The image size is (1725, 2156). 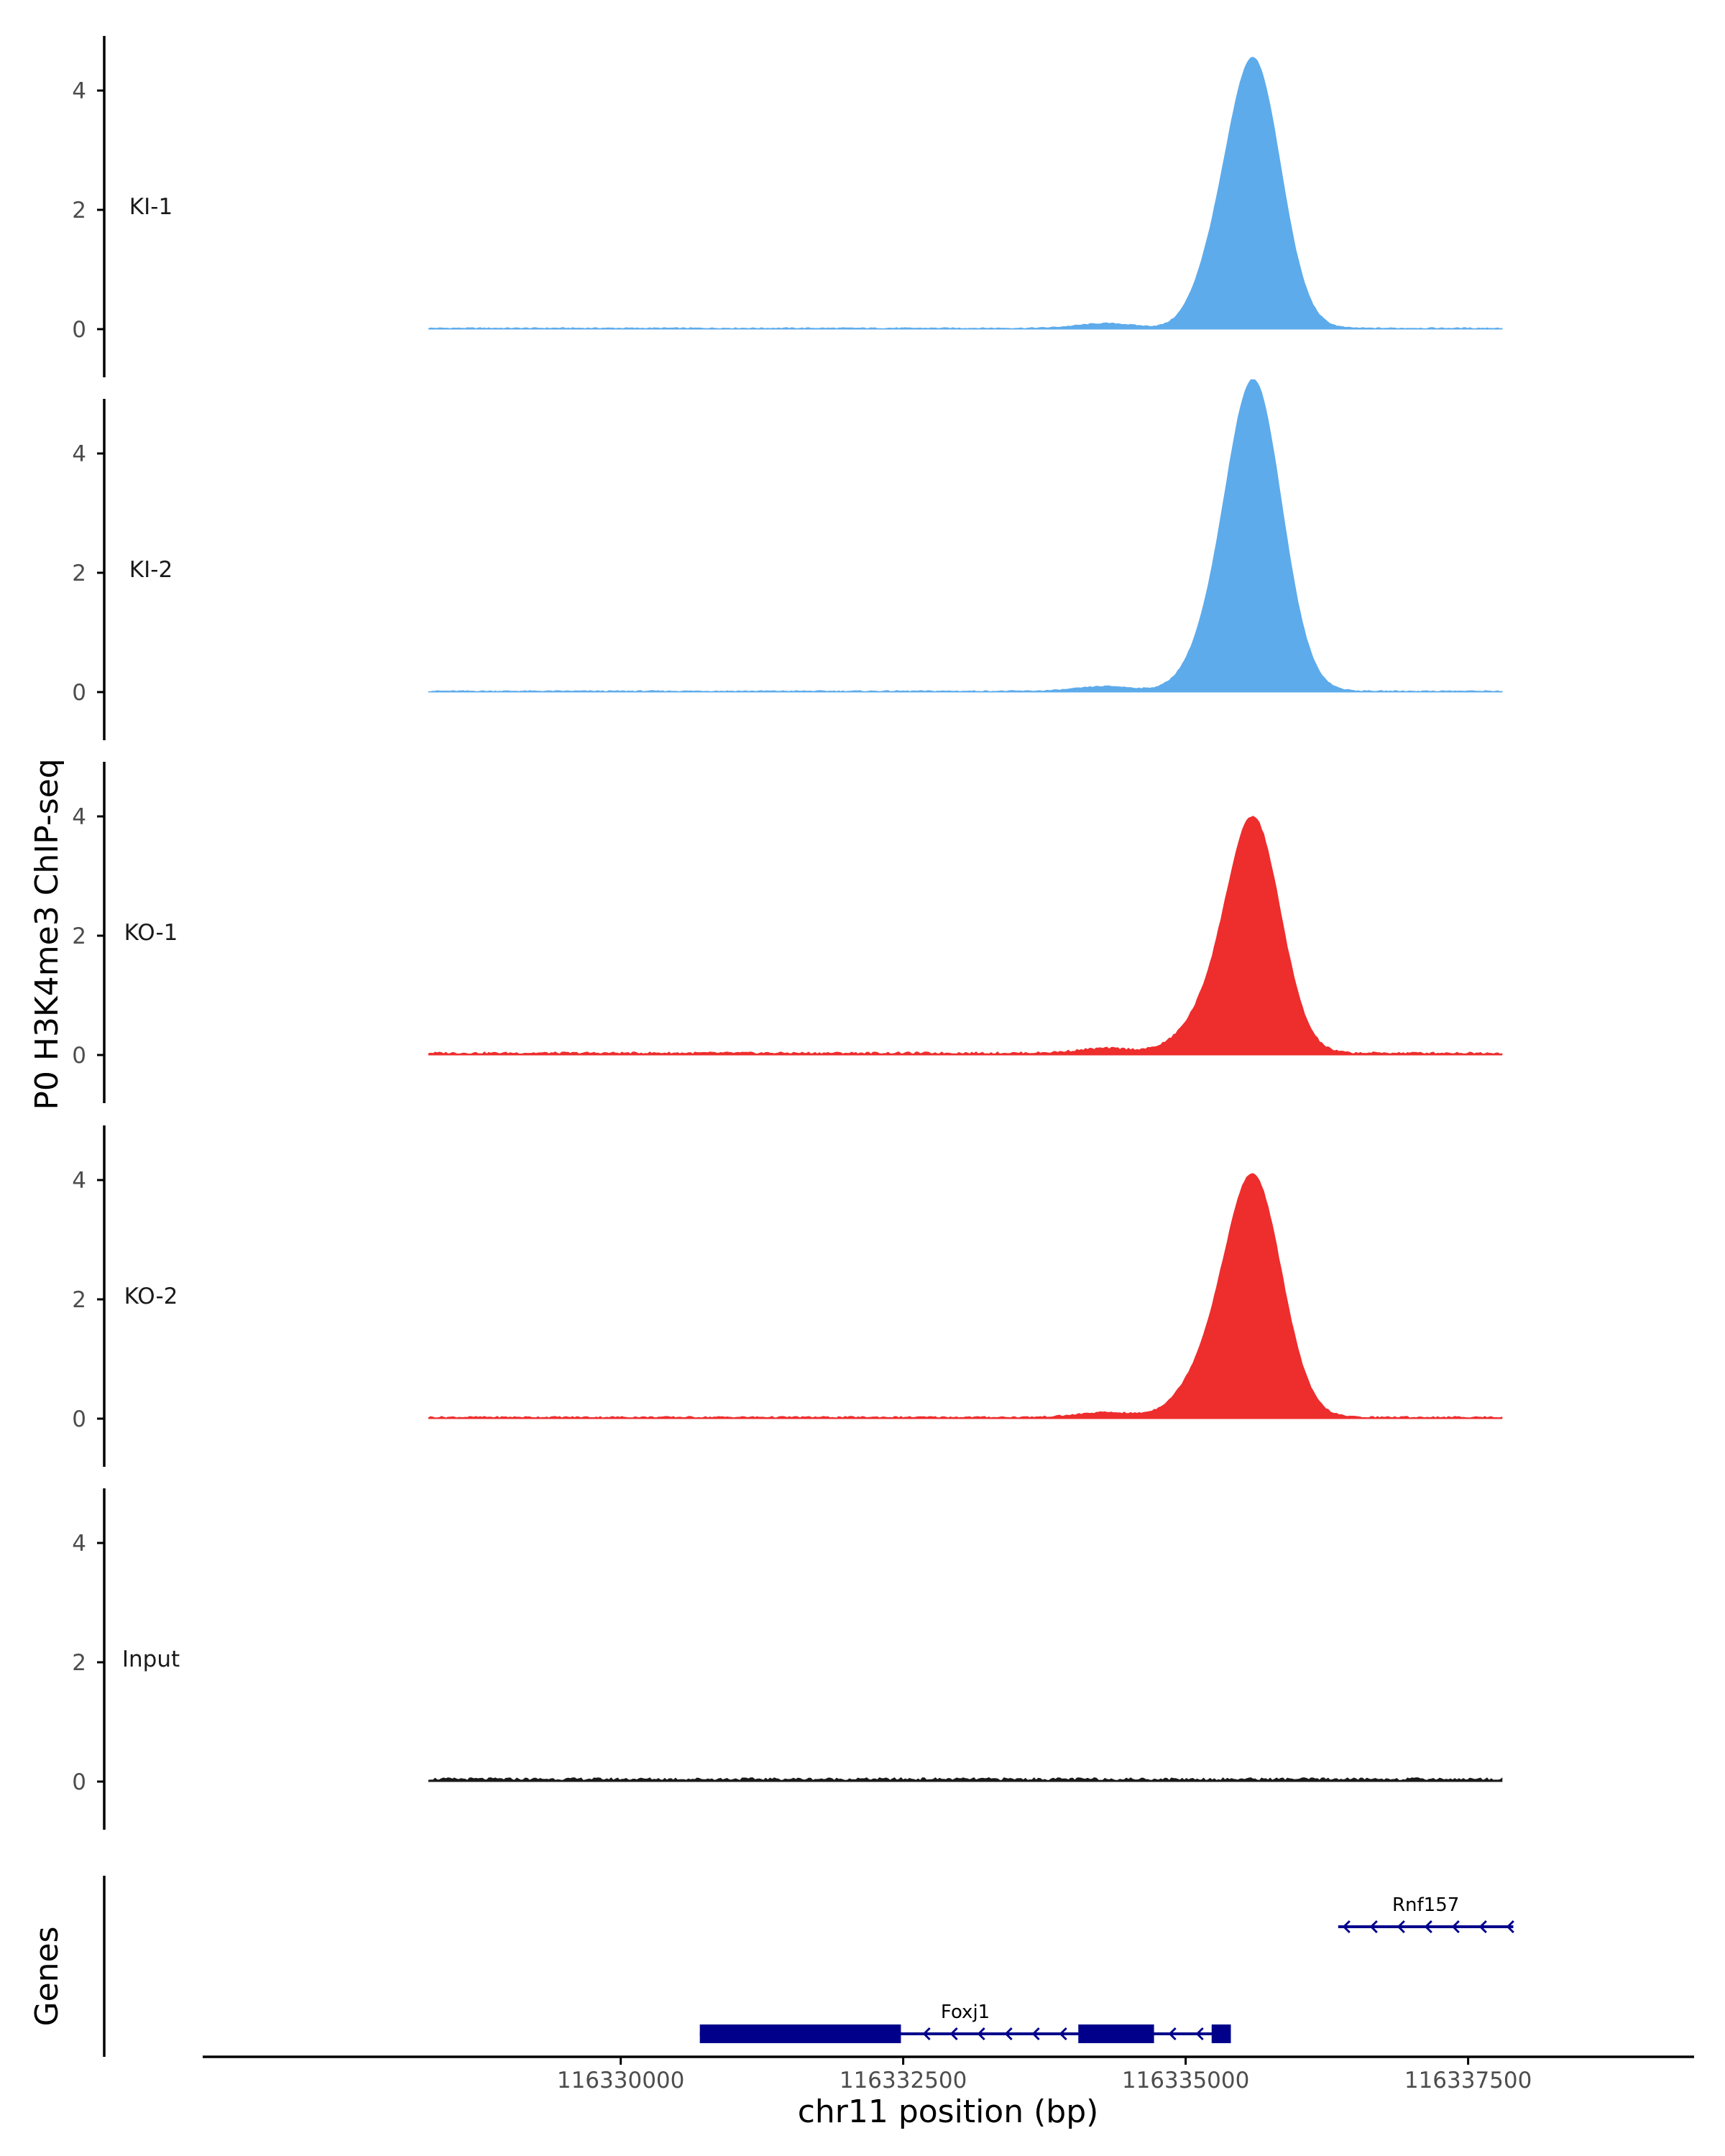 What do you see at coordinates (1468, 2080) in the screenshot?
I see `x-tick-label: 116337500` at bounding box center [1468, 2080].